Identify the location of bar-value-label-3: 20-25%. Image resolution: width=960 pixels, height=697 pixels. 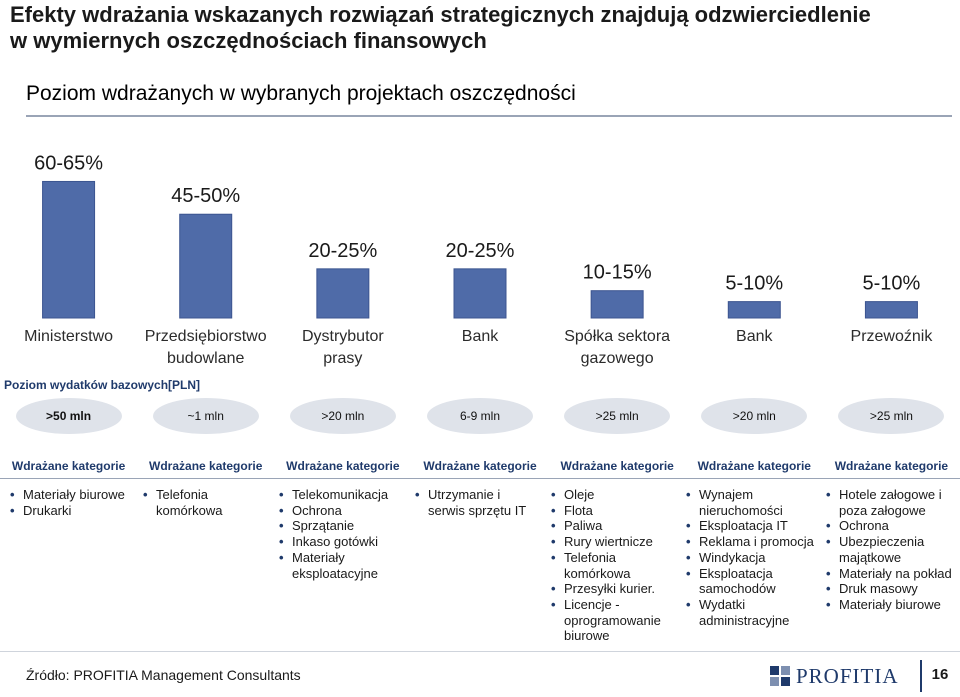
(342, 251).